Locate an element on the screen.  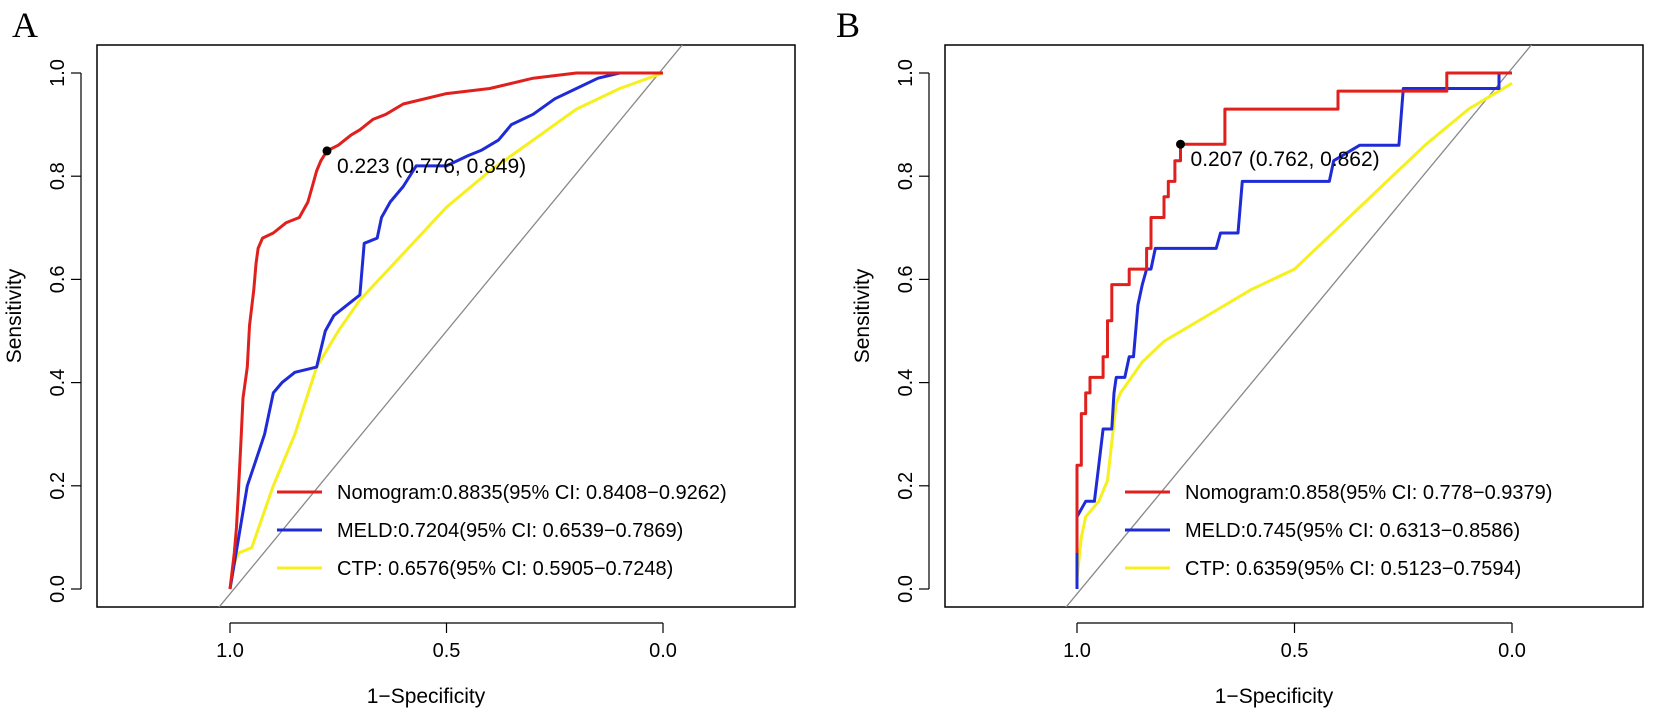
legend-label-meld: MELD:0.745(95% CI: 0.6313−0.8586) is located at coordinates (1352, 531).